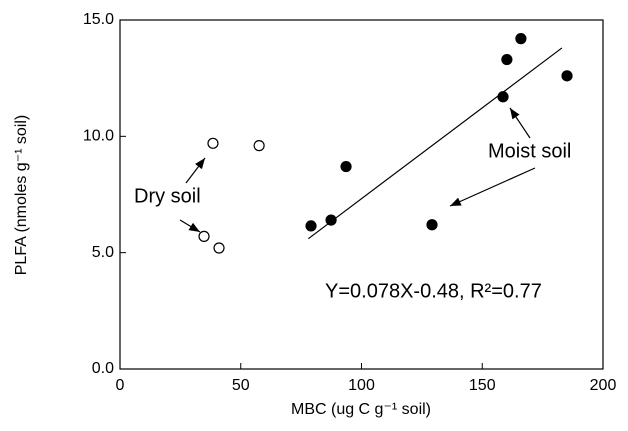 This screenshot has height=431, width=628. I want to click on annotation: Y=0.078X-0.48, R²=0.77, so click(433, 291).